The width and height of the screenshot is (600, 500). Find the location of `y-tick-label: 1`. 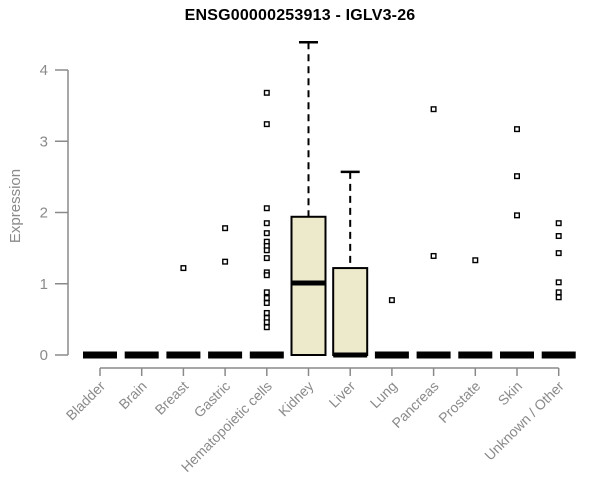

y-tick-label: 1 is located at coordinates (44, 284).